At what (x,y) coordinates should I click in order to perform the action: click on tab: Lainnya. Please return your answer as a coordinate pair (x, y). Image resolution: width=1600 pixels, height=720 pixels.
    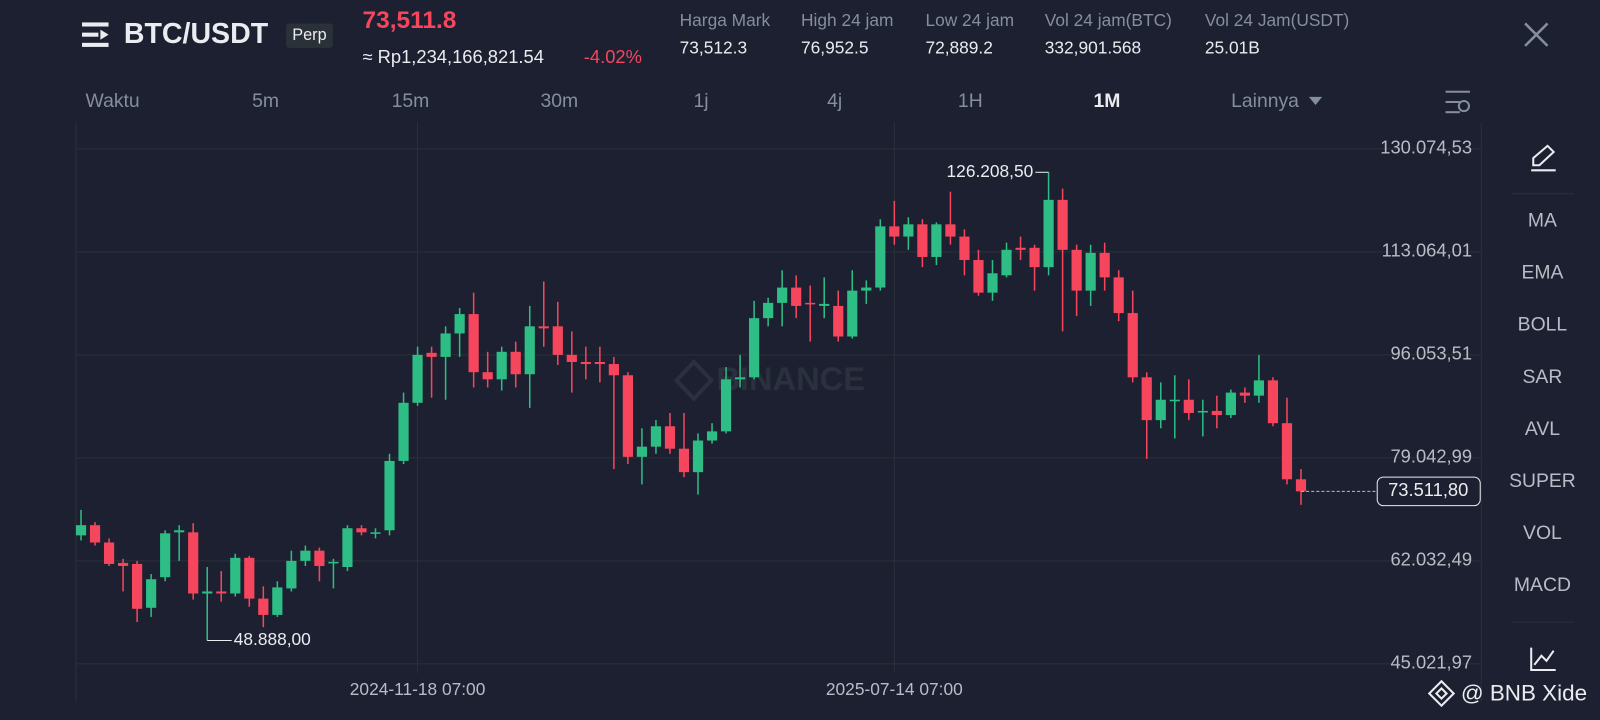
    Looking at the image, I should click on (1265, 101).